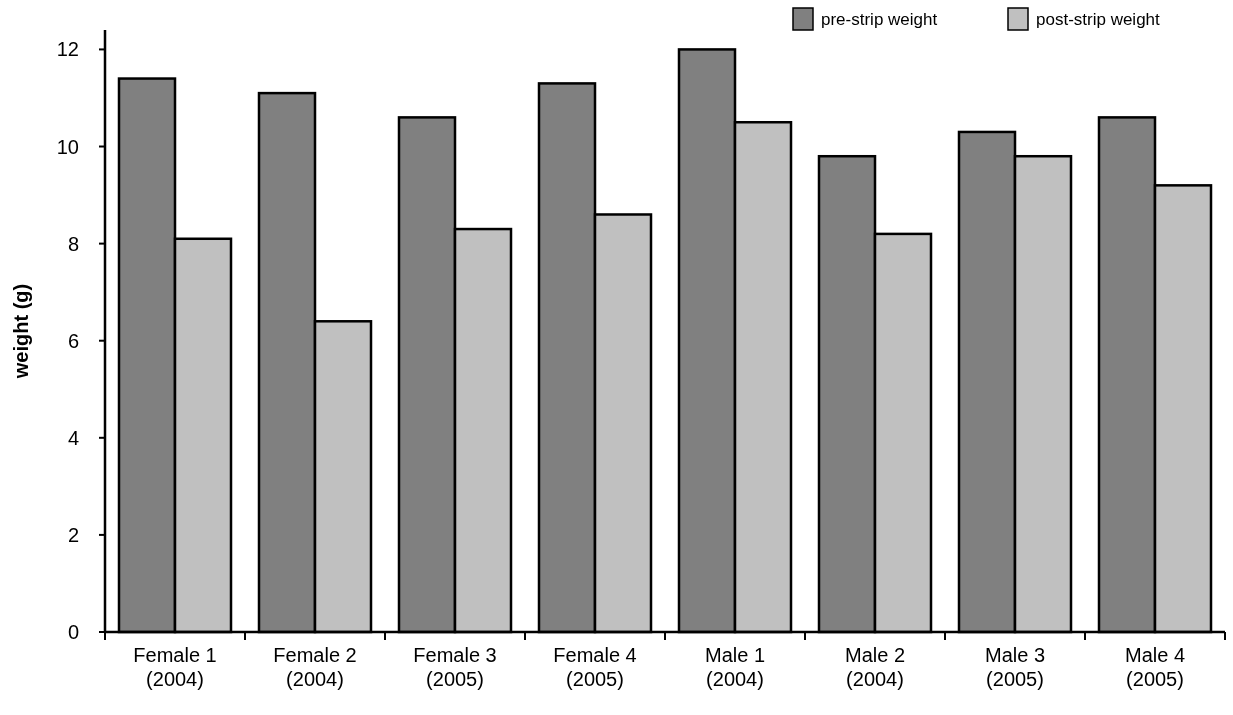 The width and height of the screenshot is (1233, 715). Describe the element at coordinates (315, 667) in the screenshot. I see `x-tick-label: Female 2 (2004)` at that location.